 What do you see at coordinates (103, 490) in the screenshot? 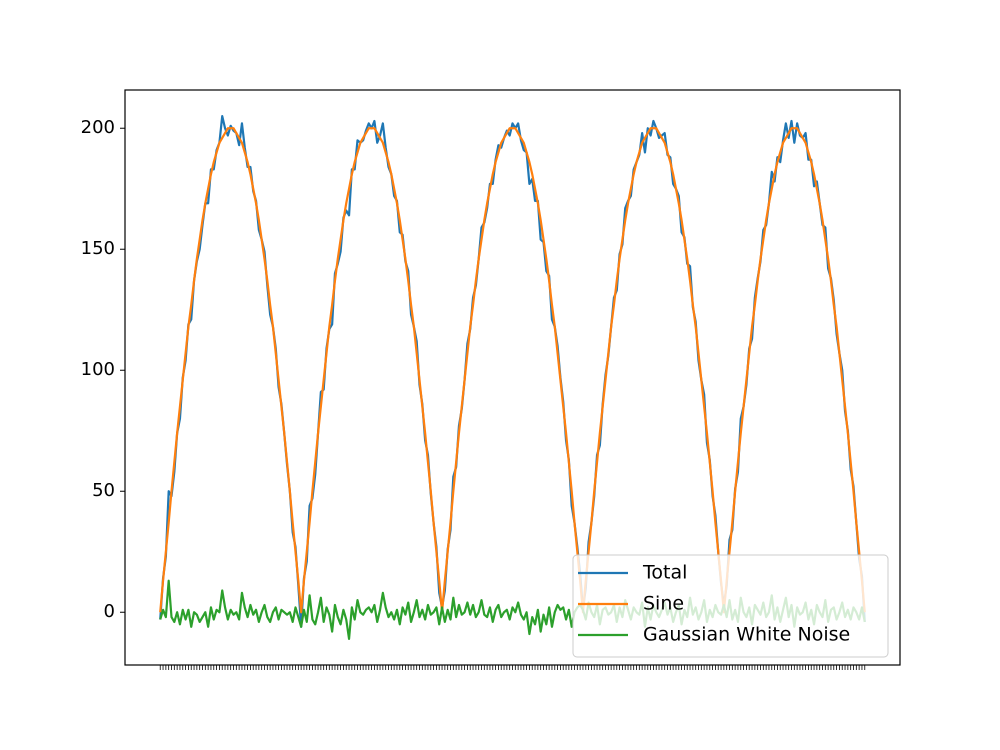
I see `y-tick-label: 50` at bounding box center [103, 490].